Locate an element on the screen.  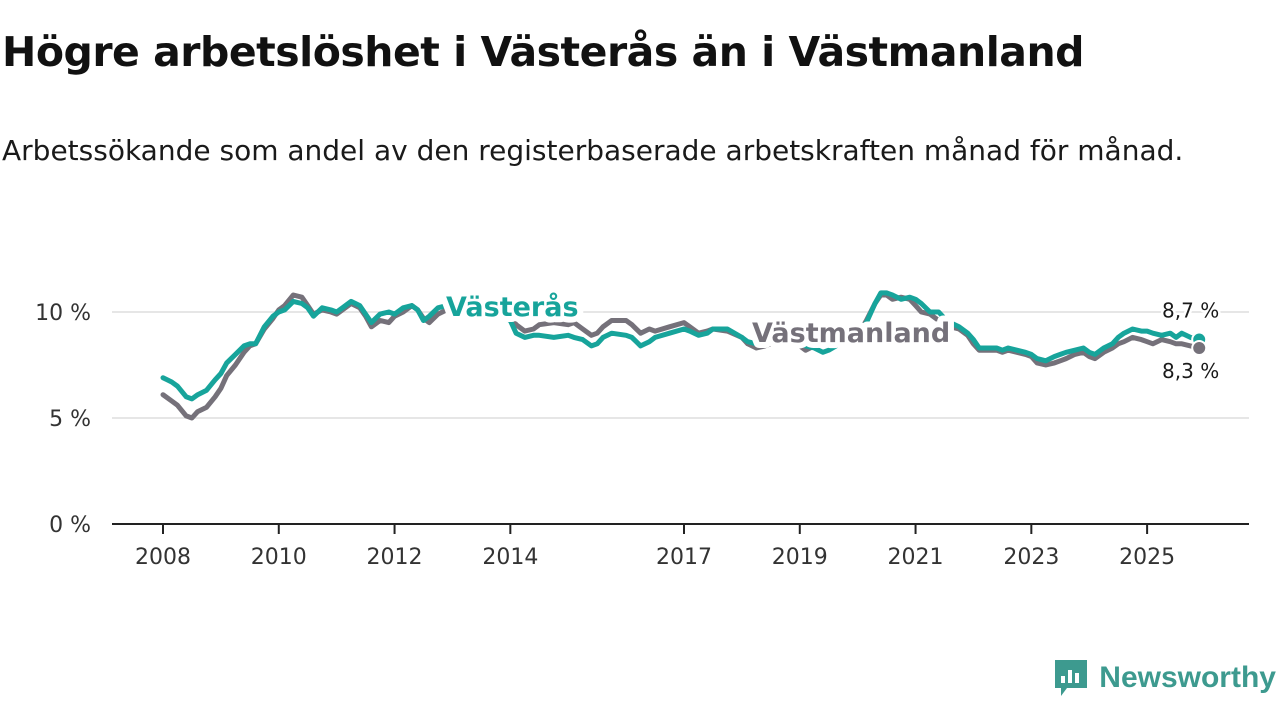
x-axis-ticks: 2008 2010 2012 2014 2017 2019 2021 2023 2025 is located at coordinates (655, 547).